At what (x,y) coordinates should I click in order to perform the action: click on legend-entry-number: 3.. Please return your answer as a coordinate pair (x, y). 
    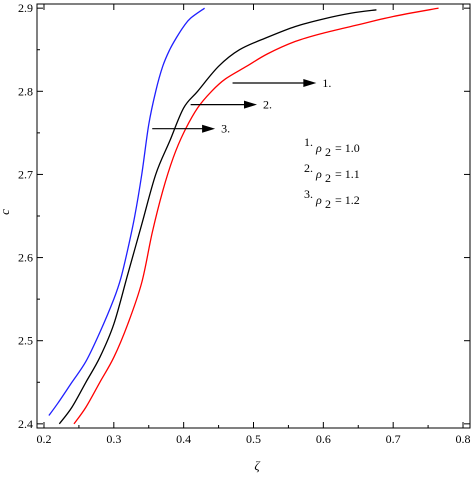
    Looking at the image, I should click on (308, 194).